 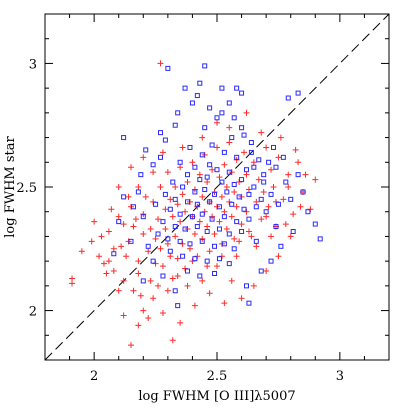 I want to click on x-tick-label: 2, so click(x=94, y=376).